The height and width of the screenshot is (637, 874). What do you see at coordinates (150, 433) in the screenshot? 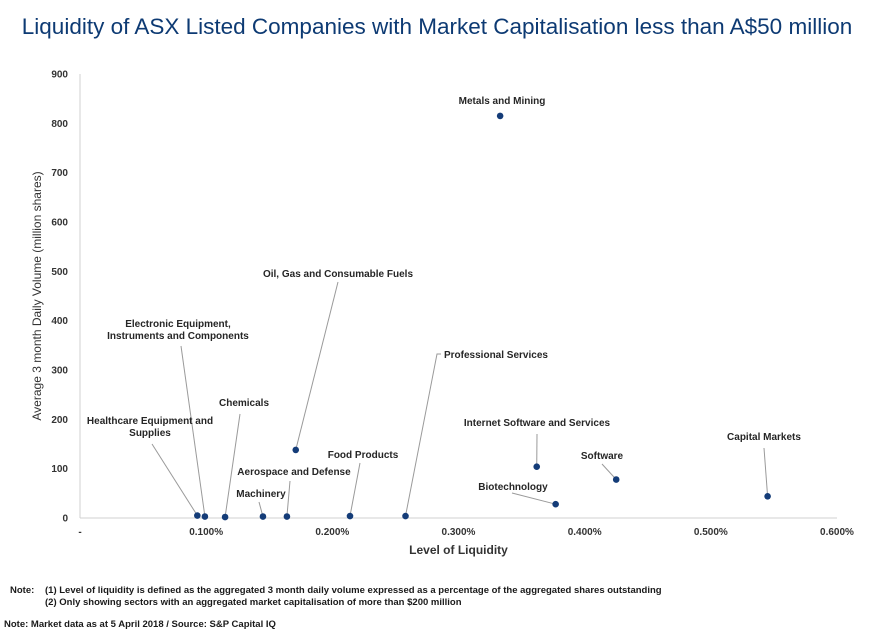
I see `point-label: Supplies` at bounding box center [150, 433].